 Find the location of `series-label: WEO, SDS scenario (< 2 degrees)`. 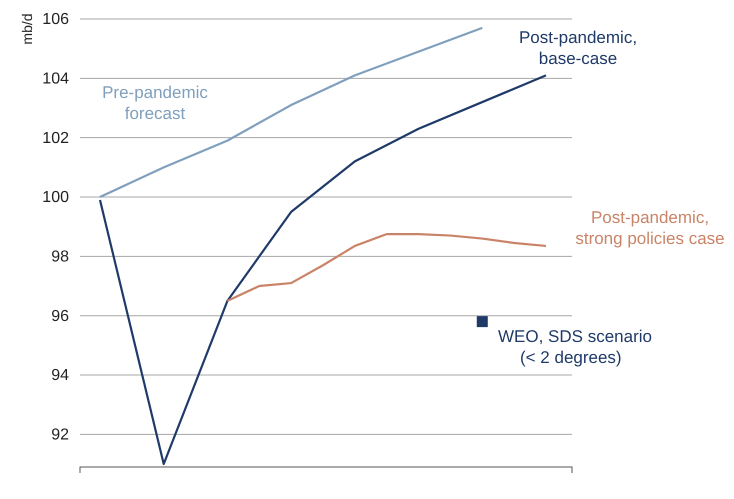

series-label: WEO, SDS scenario (< 2 degrees) is located at coordinates (575, 347).